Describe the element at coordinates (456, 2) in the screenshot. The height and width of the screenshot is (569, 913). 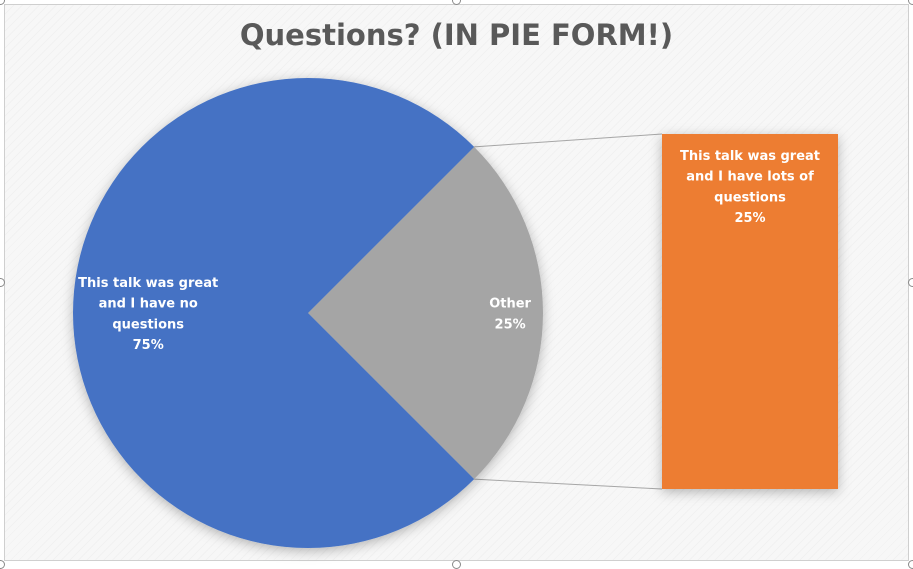
I see `resize-handle-top` at that location.